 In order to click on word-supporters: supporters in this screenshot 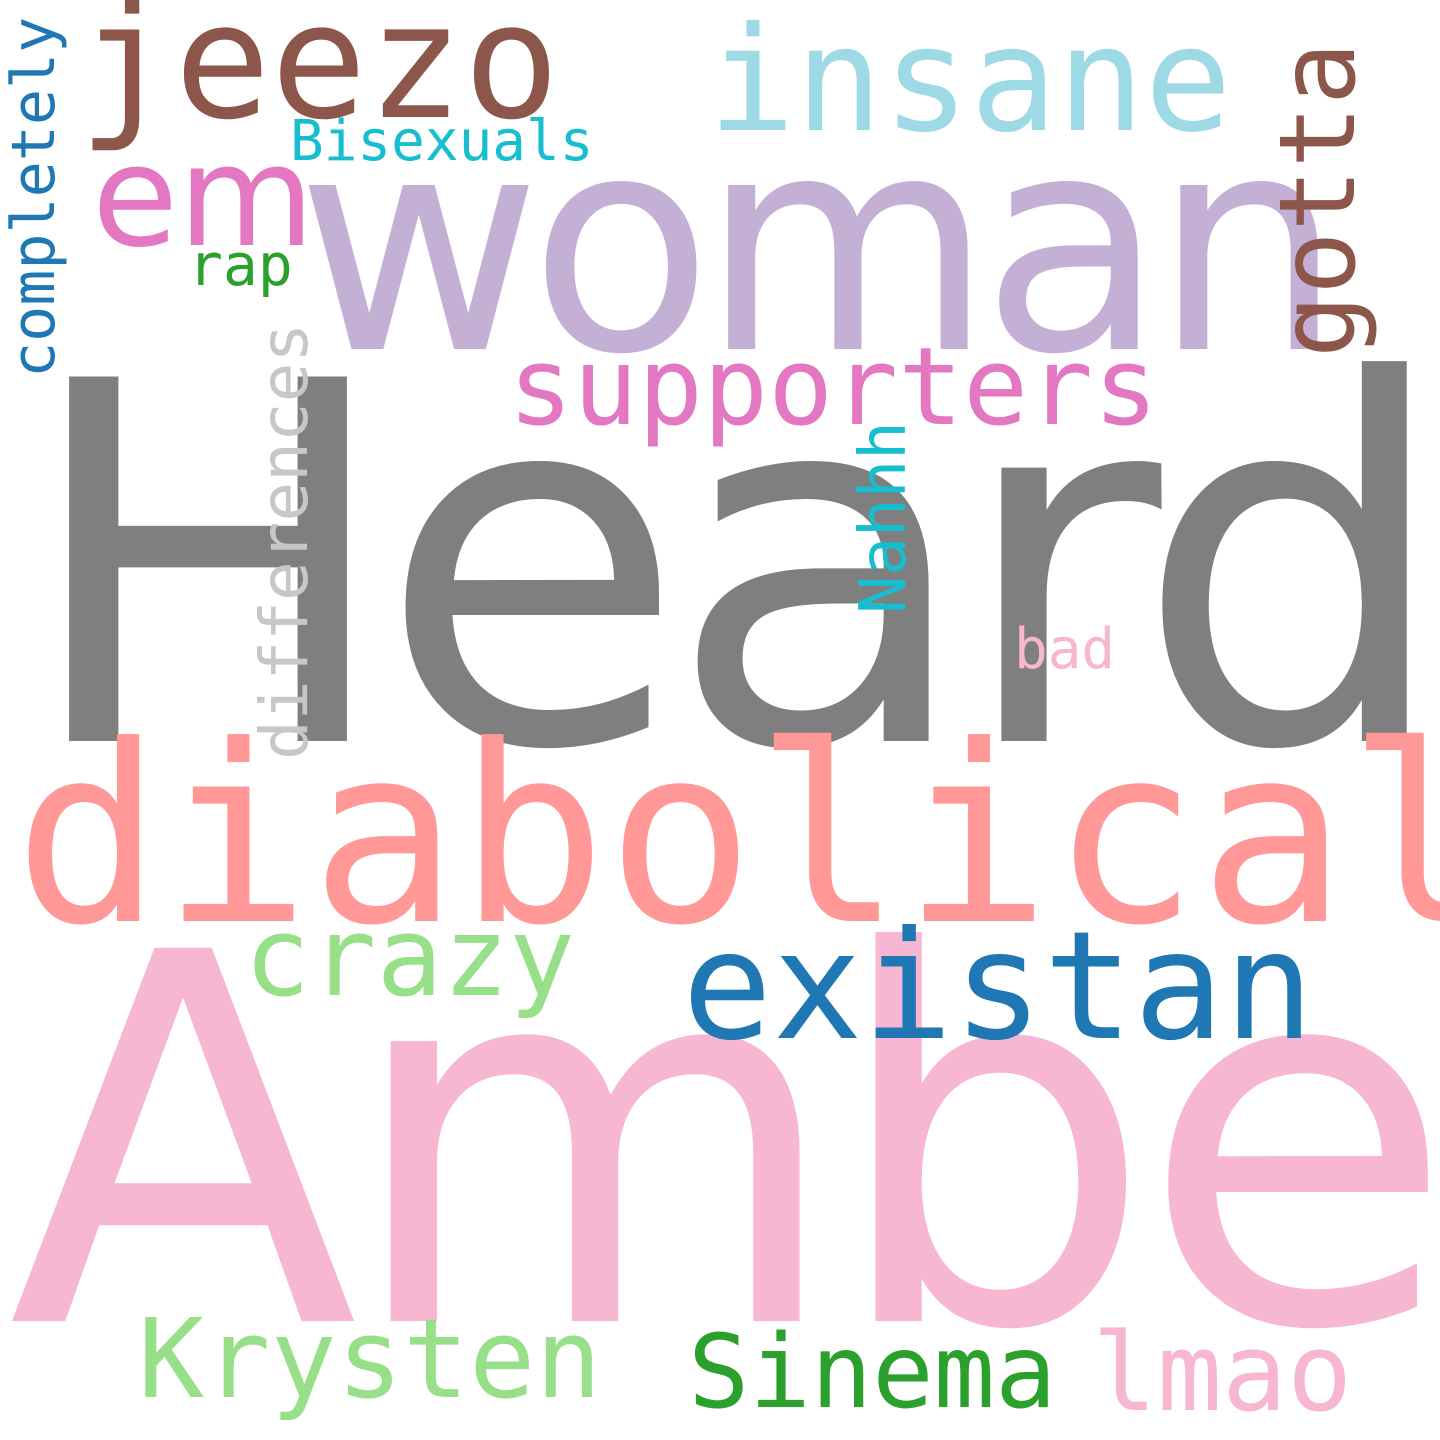, I will do `click(833, 387)`.